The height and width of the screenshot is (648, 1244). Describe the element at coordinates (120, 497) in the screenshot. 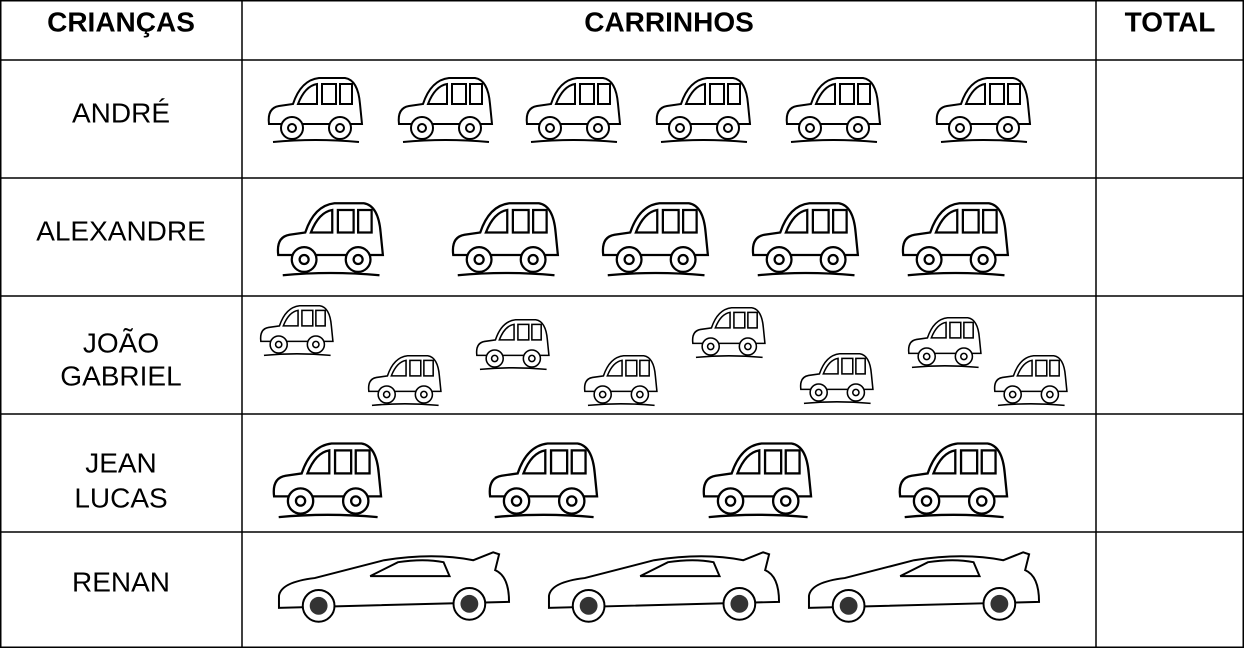

I see `child-name: LUCAS` at that location.